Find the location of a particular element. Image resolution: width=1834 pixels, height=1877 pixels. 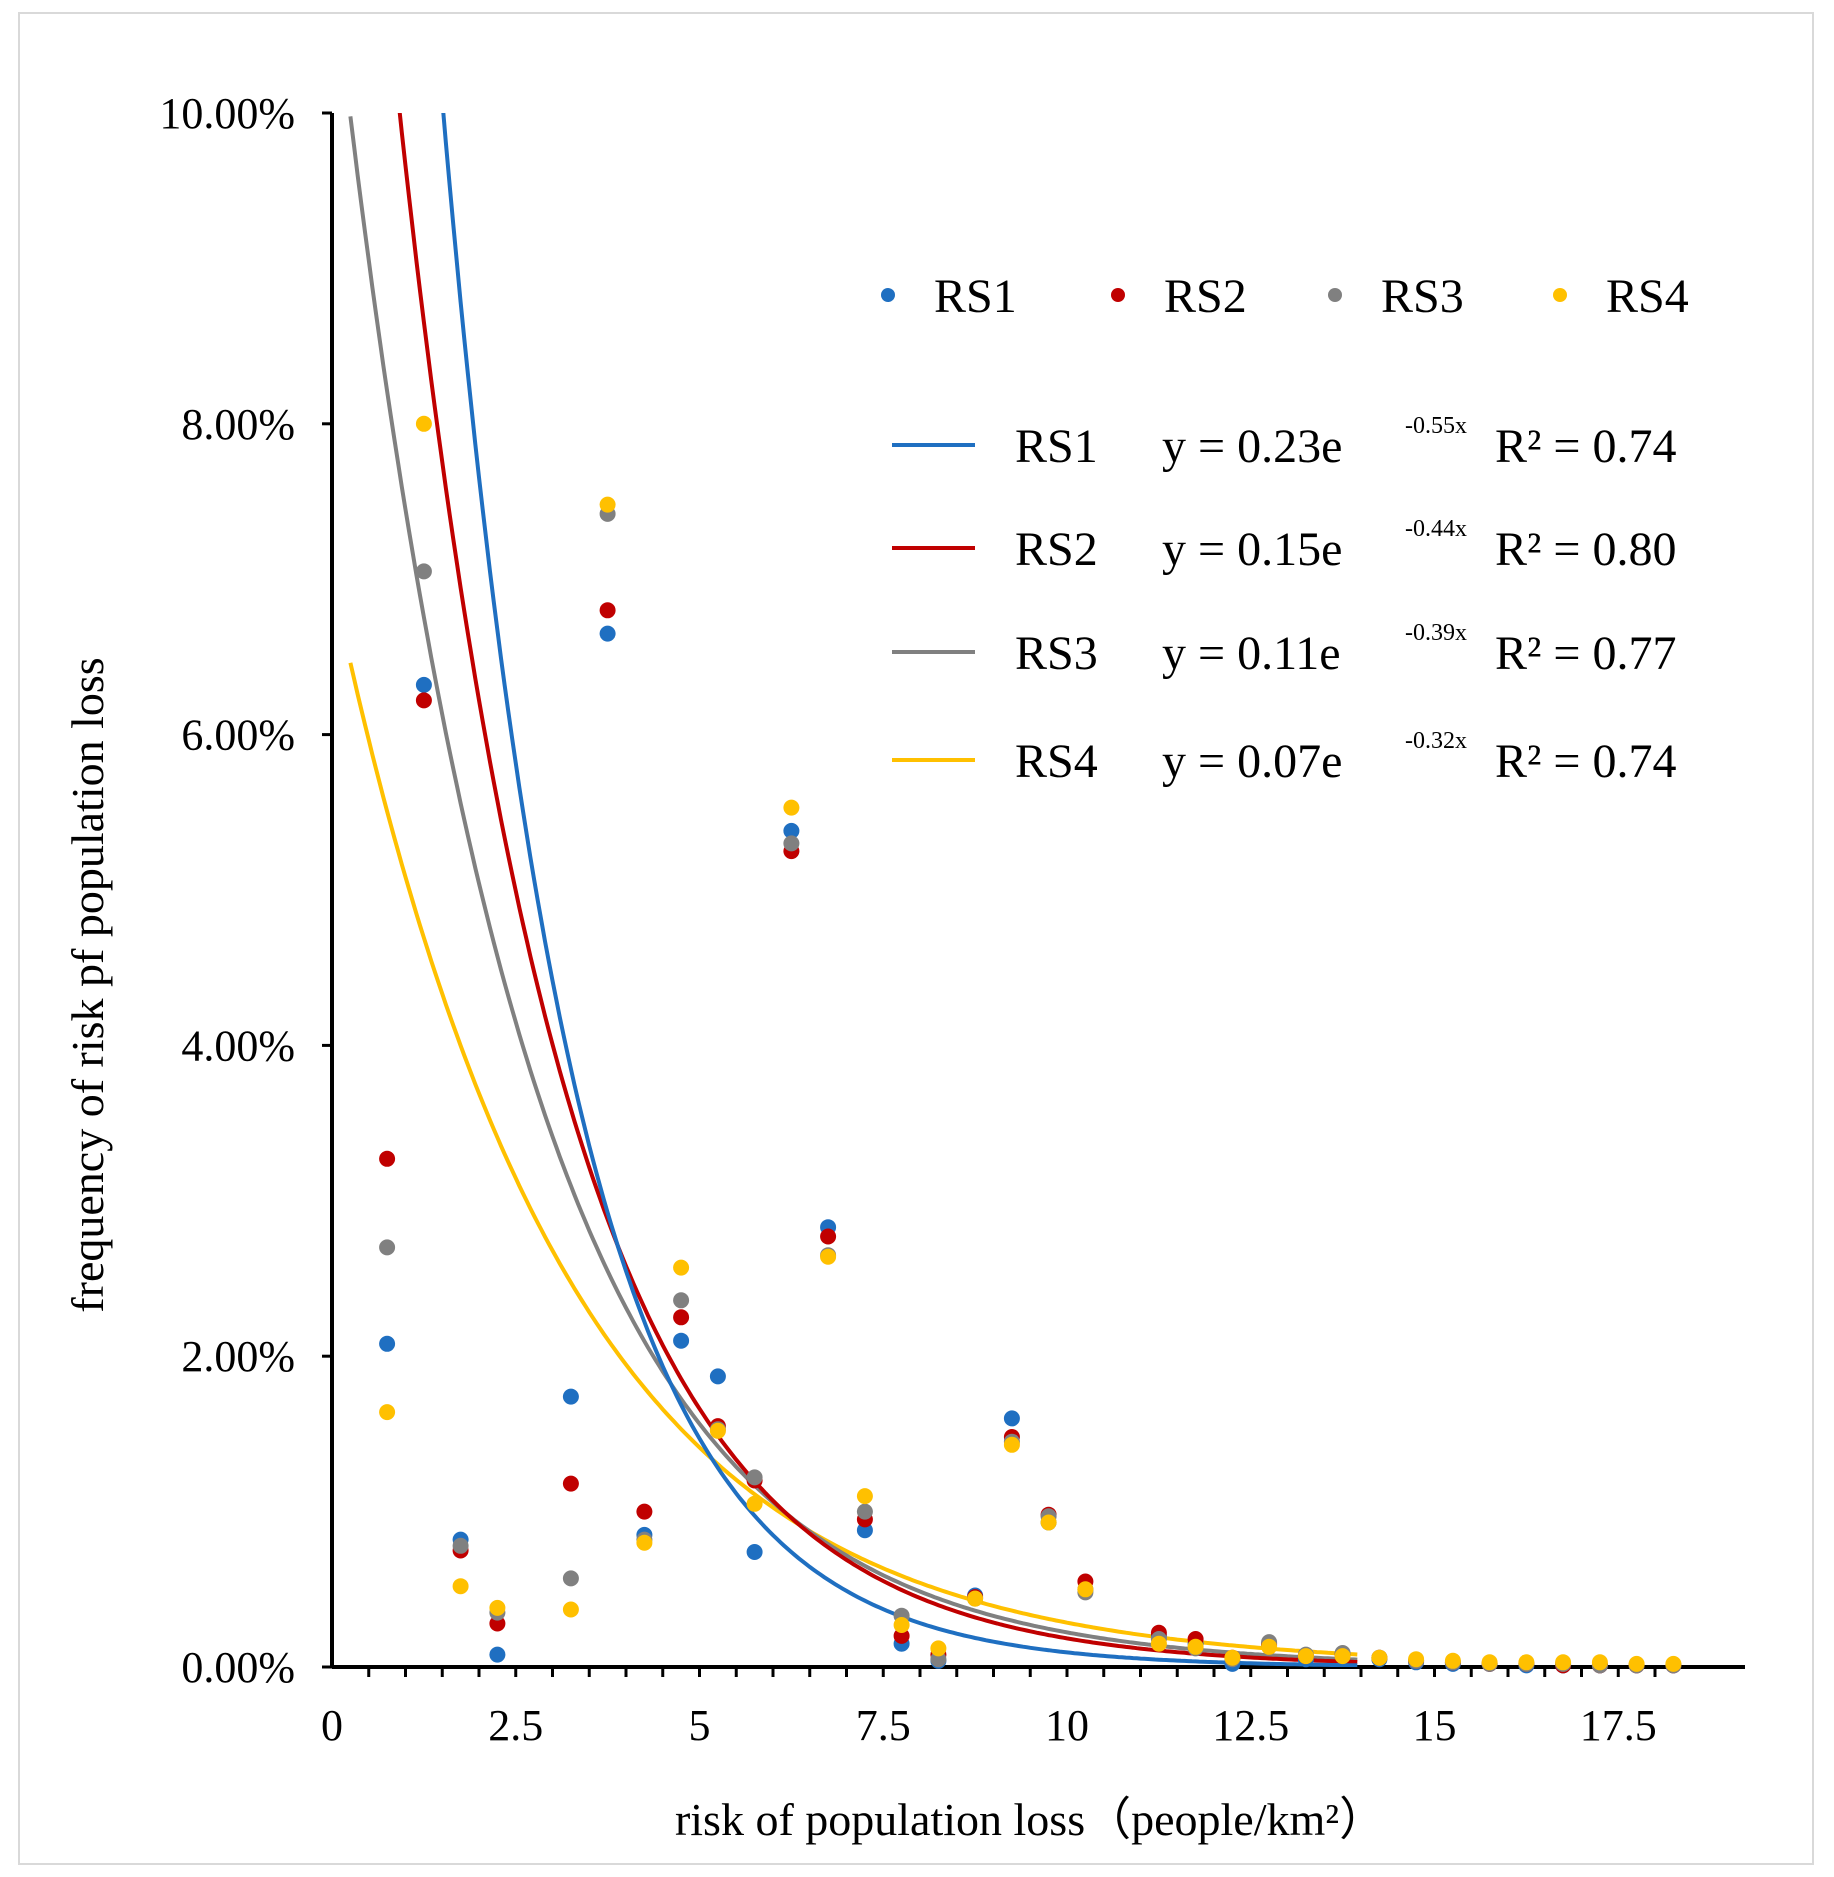

legend-r2-rs3: R² = 0.77 is located at coordinates (1585, 653).